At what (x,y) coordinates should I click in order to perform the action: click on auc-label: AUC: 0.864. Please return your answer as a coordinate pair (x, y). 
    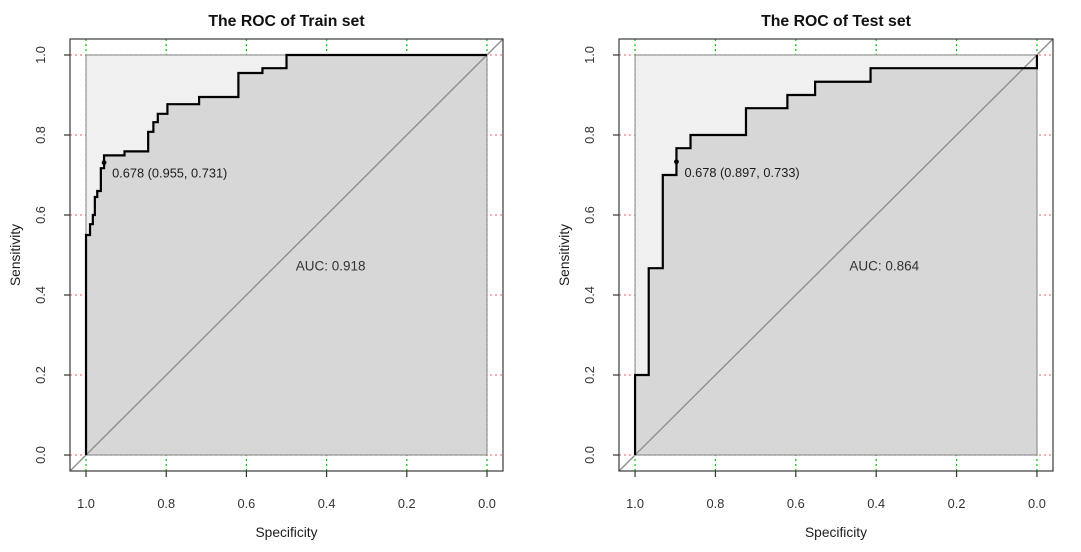
    Looking at the image, I should click on (884, 266).